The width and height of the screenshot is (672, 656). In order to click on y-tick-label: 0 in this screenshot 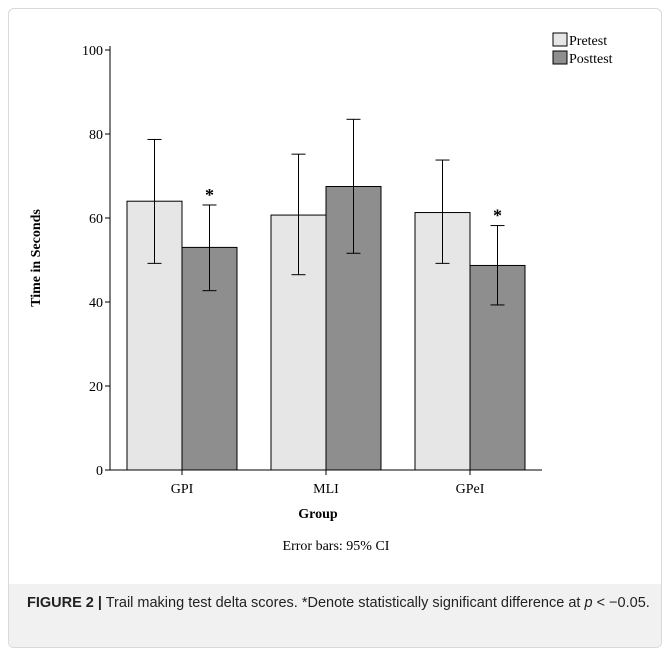, I will do `click(99, 471)`.